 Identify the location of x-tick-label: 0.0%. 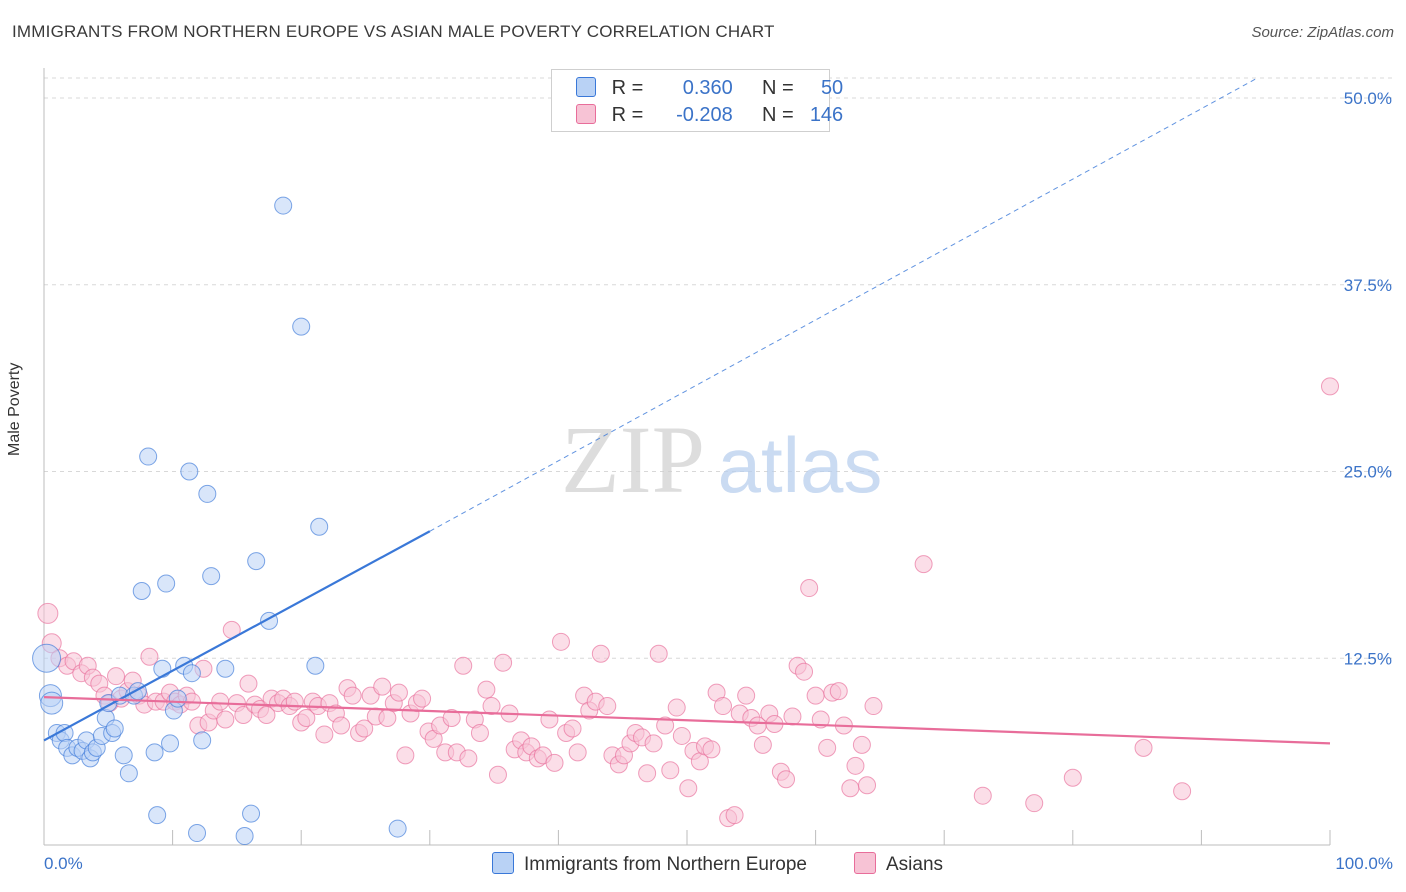
(63, 863).